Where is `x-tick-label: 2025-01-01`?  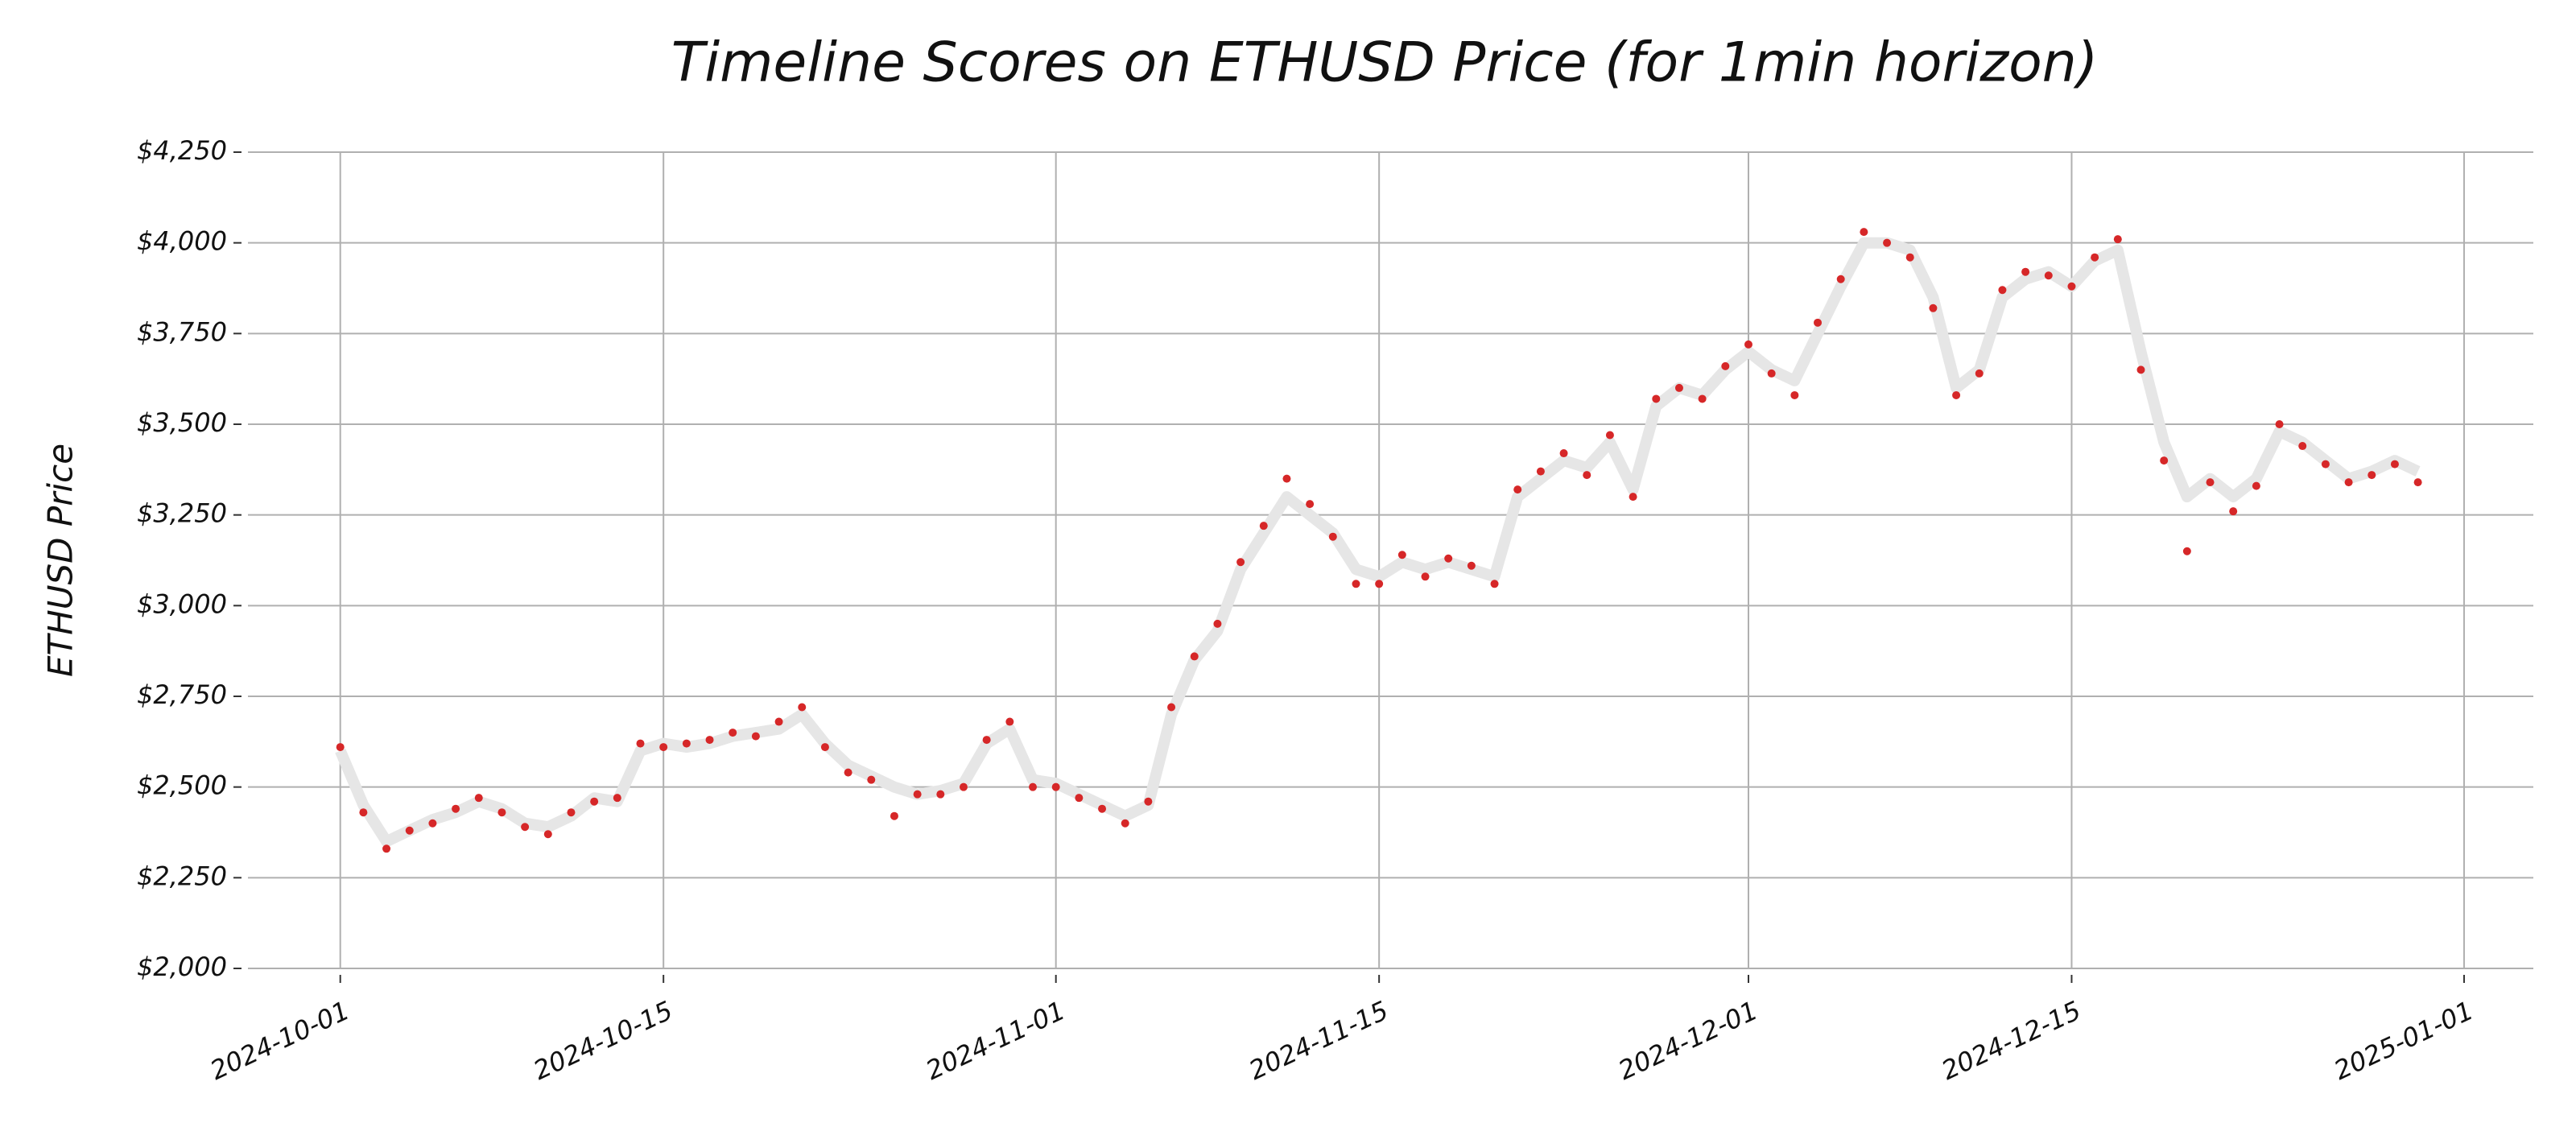
x-tick-label: 2025-01-01 is located at coordinates (2404, 1040).